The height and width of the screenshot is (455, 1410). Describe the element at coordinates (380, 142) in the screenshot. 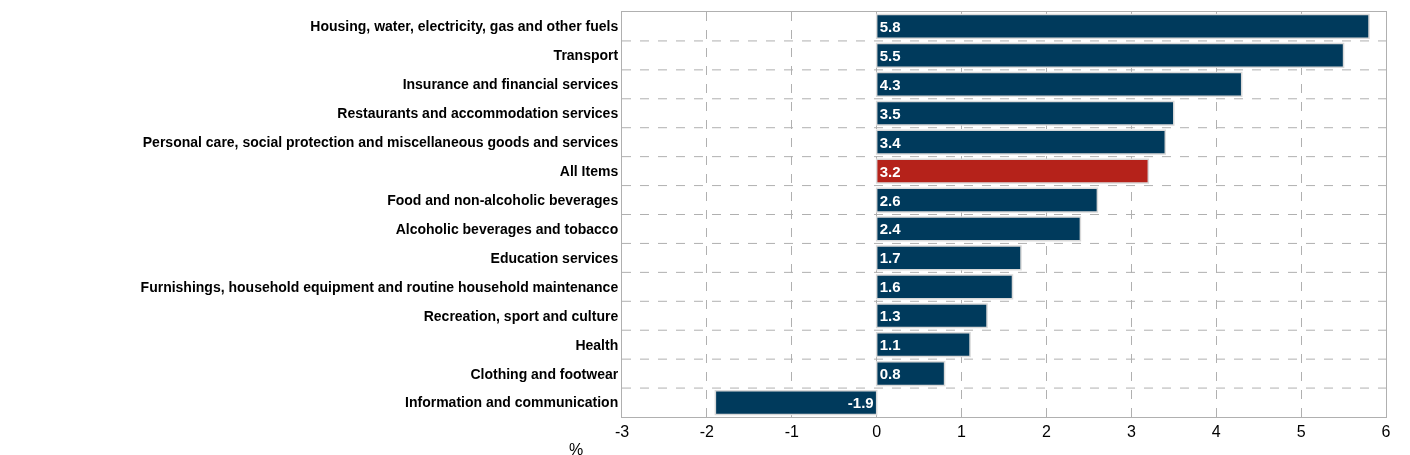

I see `y-tick-label: Personal care, social protection and miscellaneous goods and services` at that location.